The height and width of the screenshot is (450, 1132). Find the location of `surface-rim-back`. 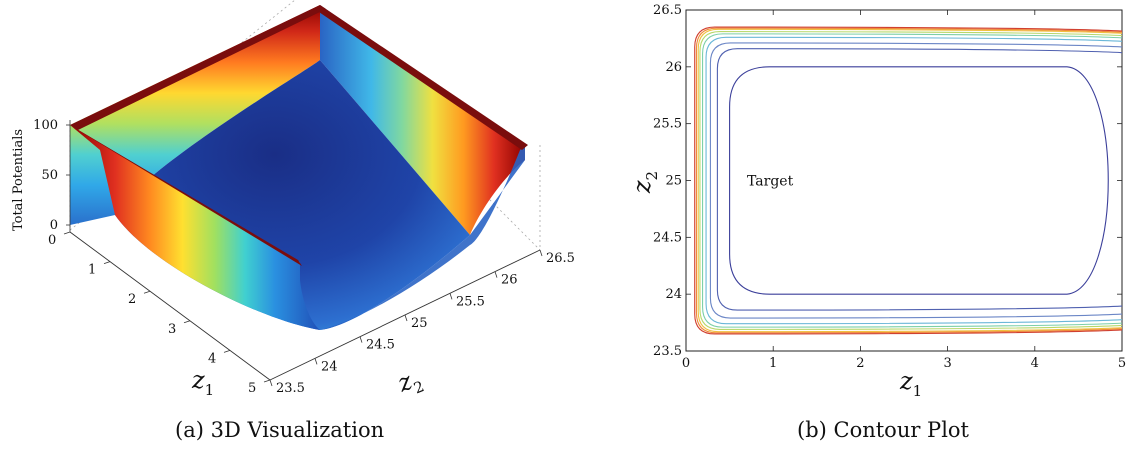

surface-rim-back is located at coordinates (198, 67).